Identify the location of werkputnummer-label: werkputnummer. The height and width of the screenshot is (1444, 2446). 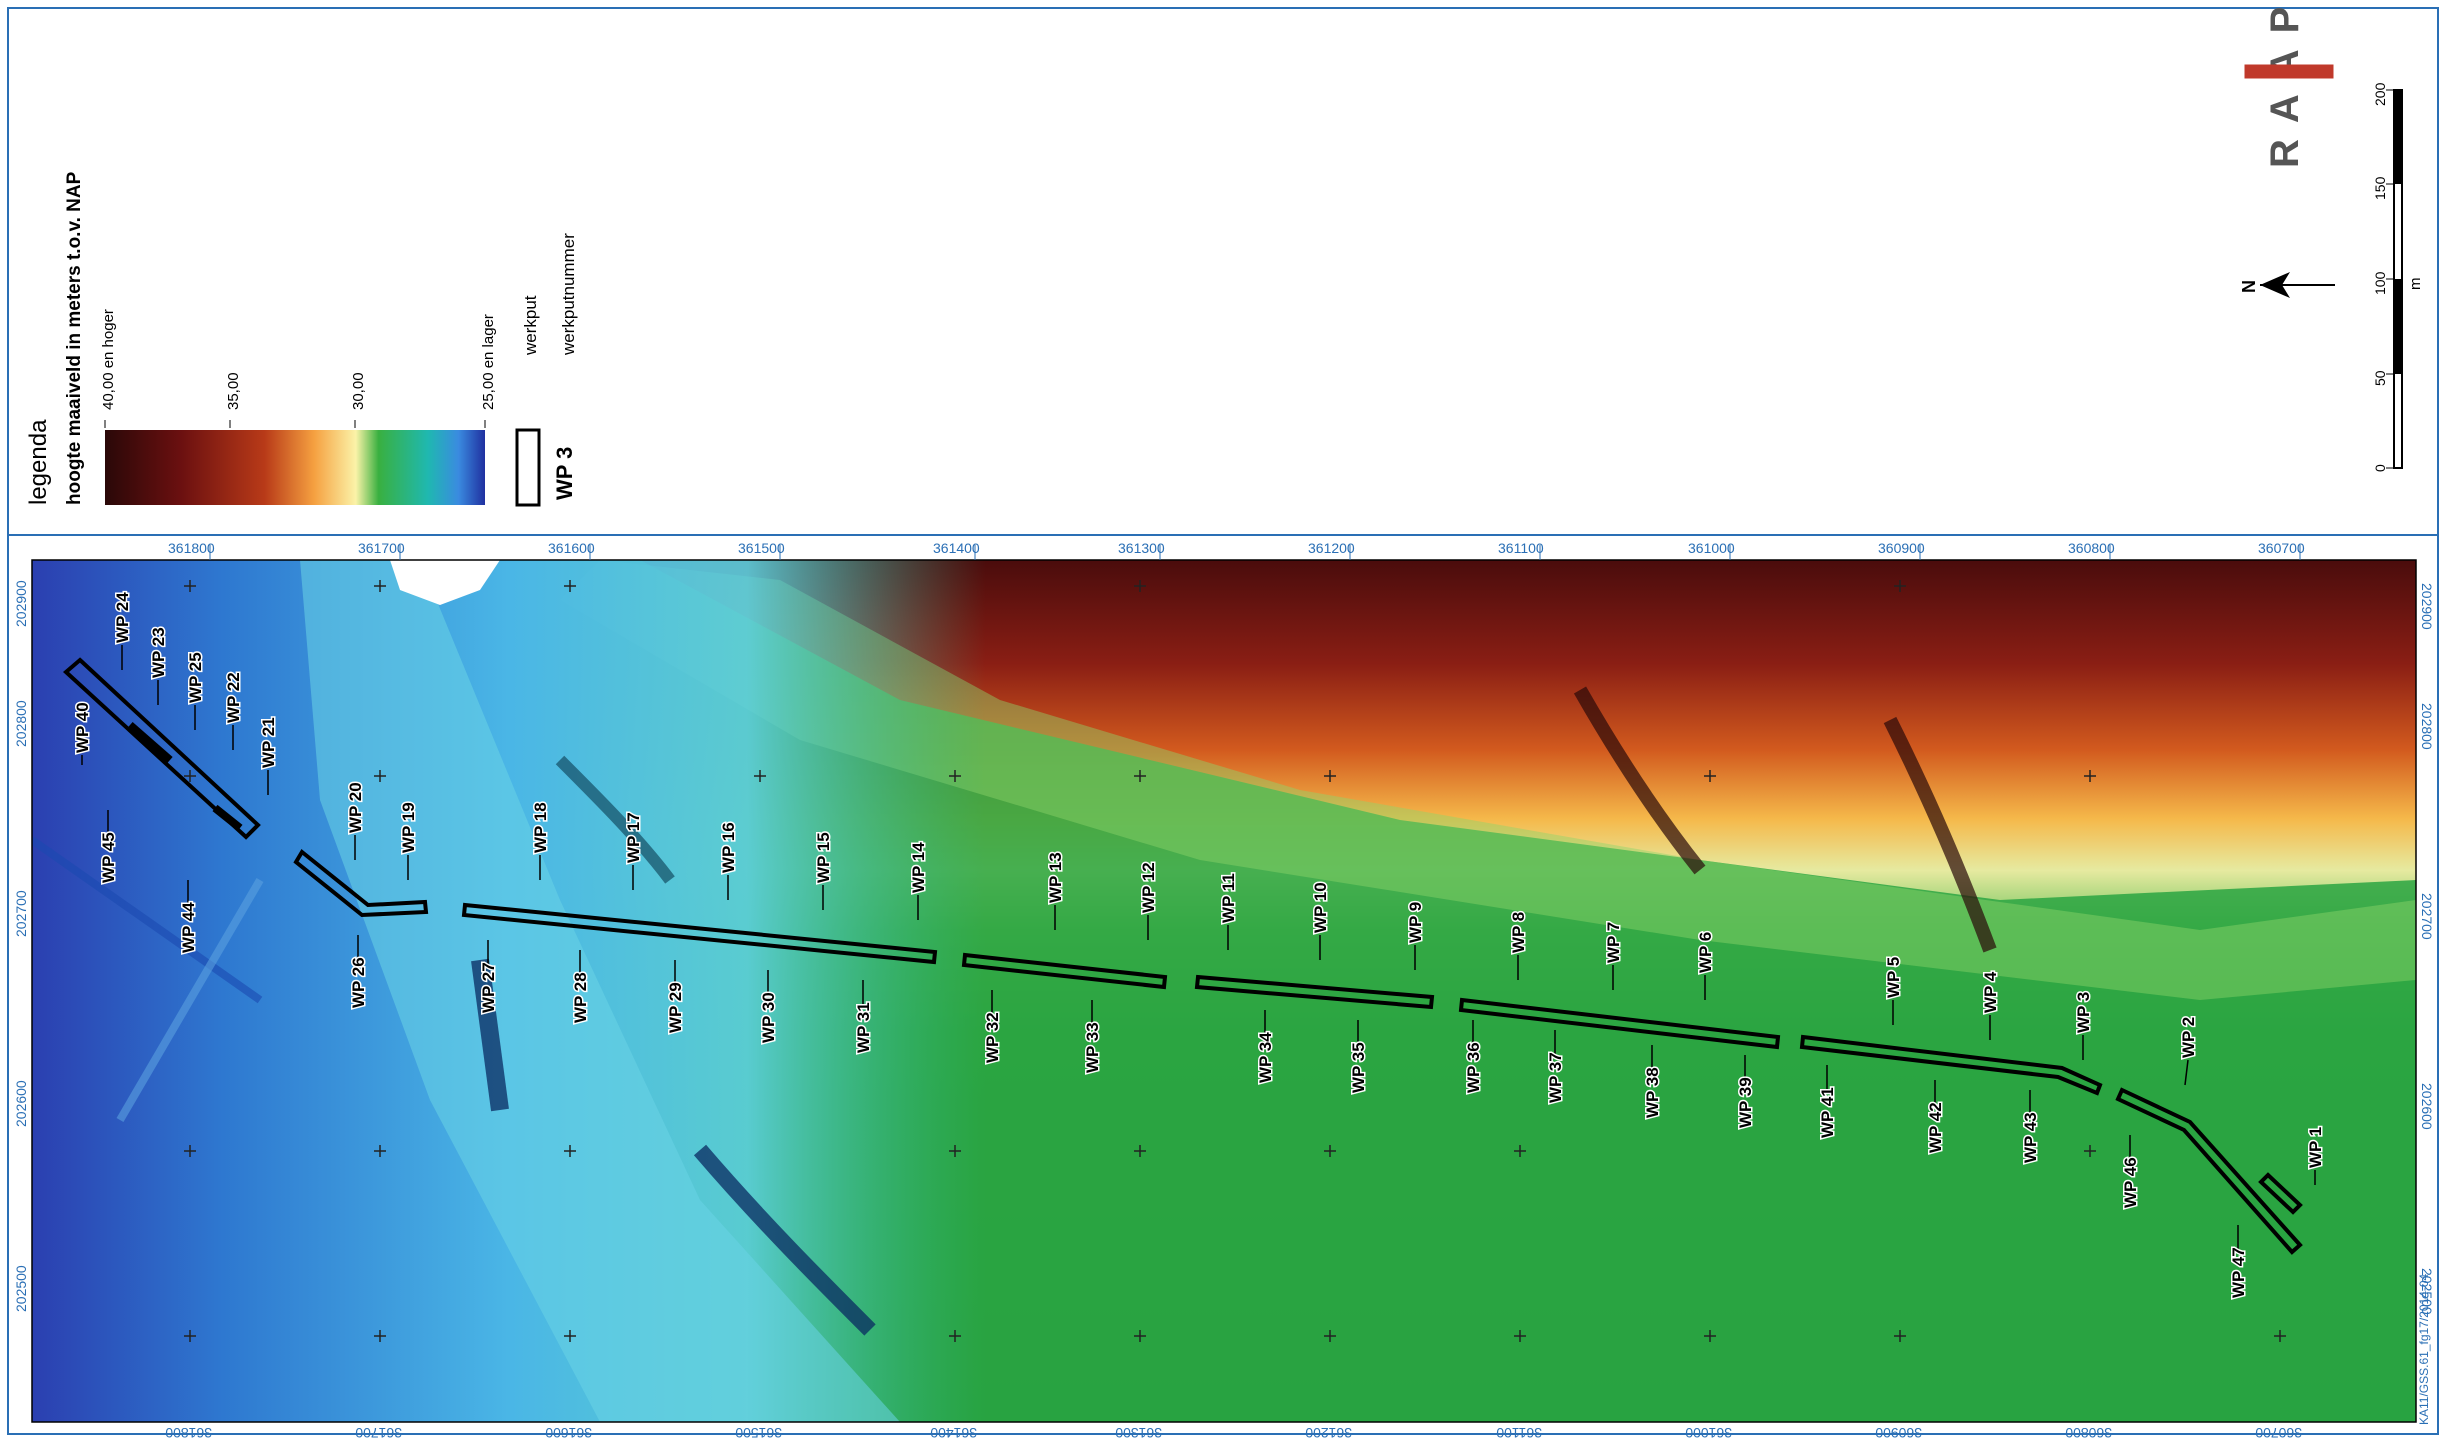
(568, 294).